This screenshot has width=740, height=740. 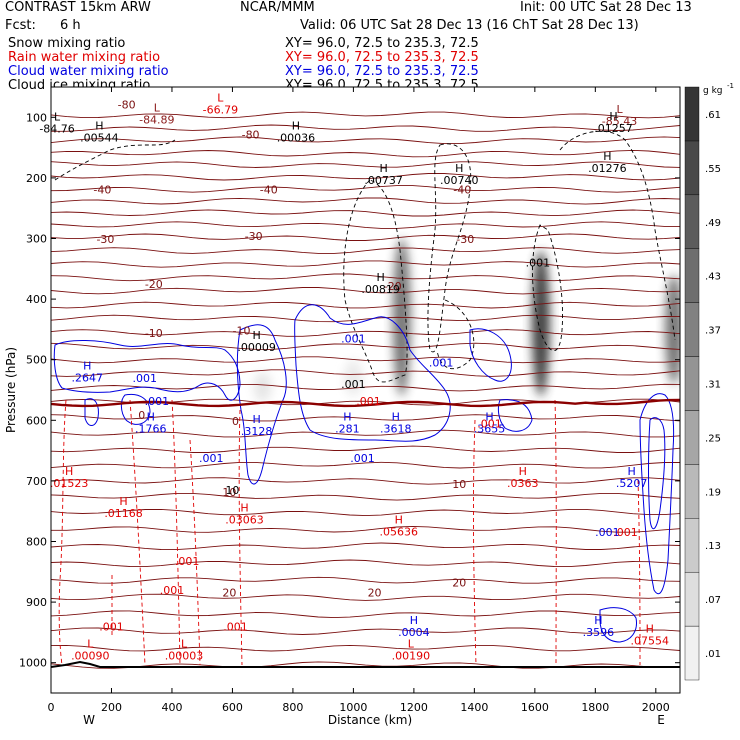 What do you see at coordinates (151, 428) in the screenshot?
I see `extremum-value: .1766` at bounding box center [151, 428].